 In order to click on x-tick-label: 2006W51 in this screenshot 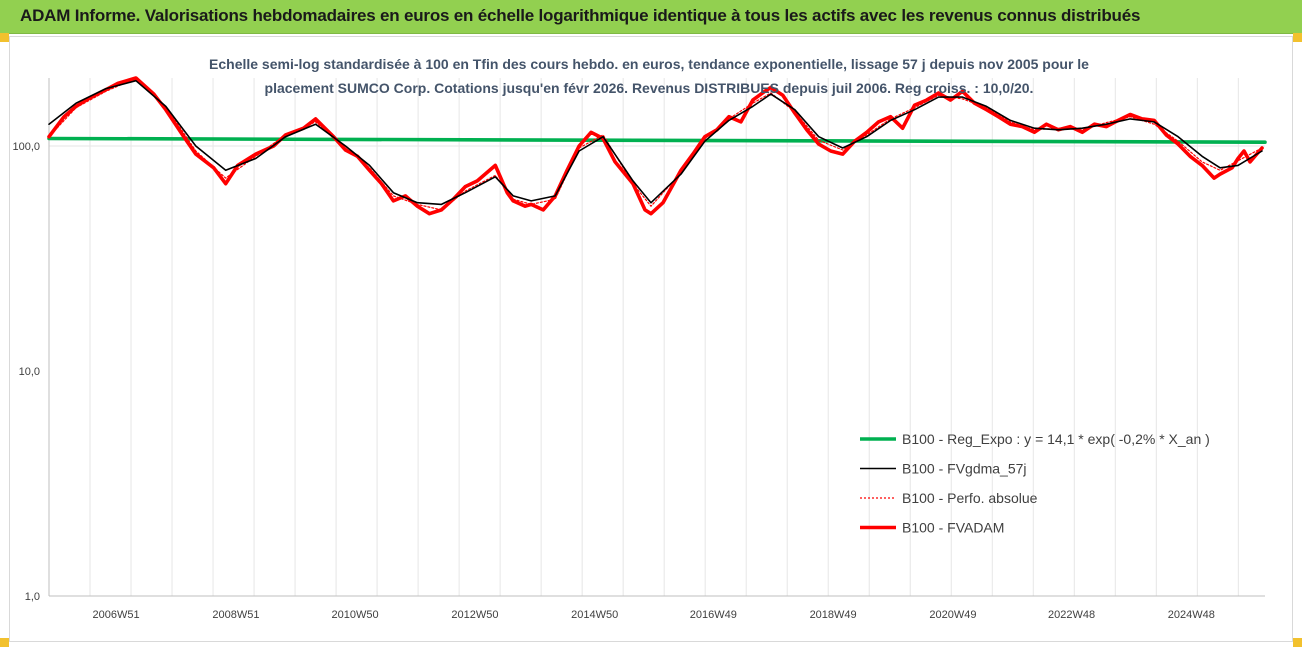, I will do `click(116, 615)`.